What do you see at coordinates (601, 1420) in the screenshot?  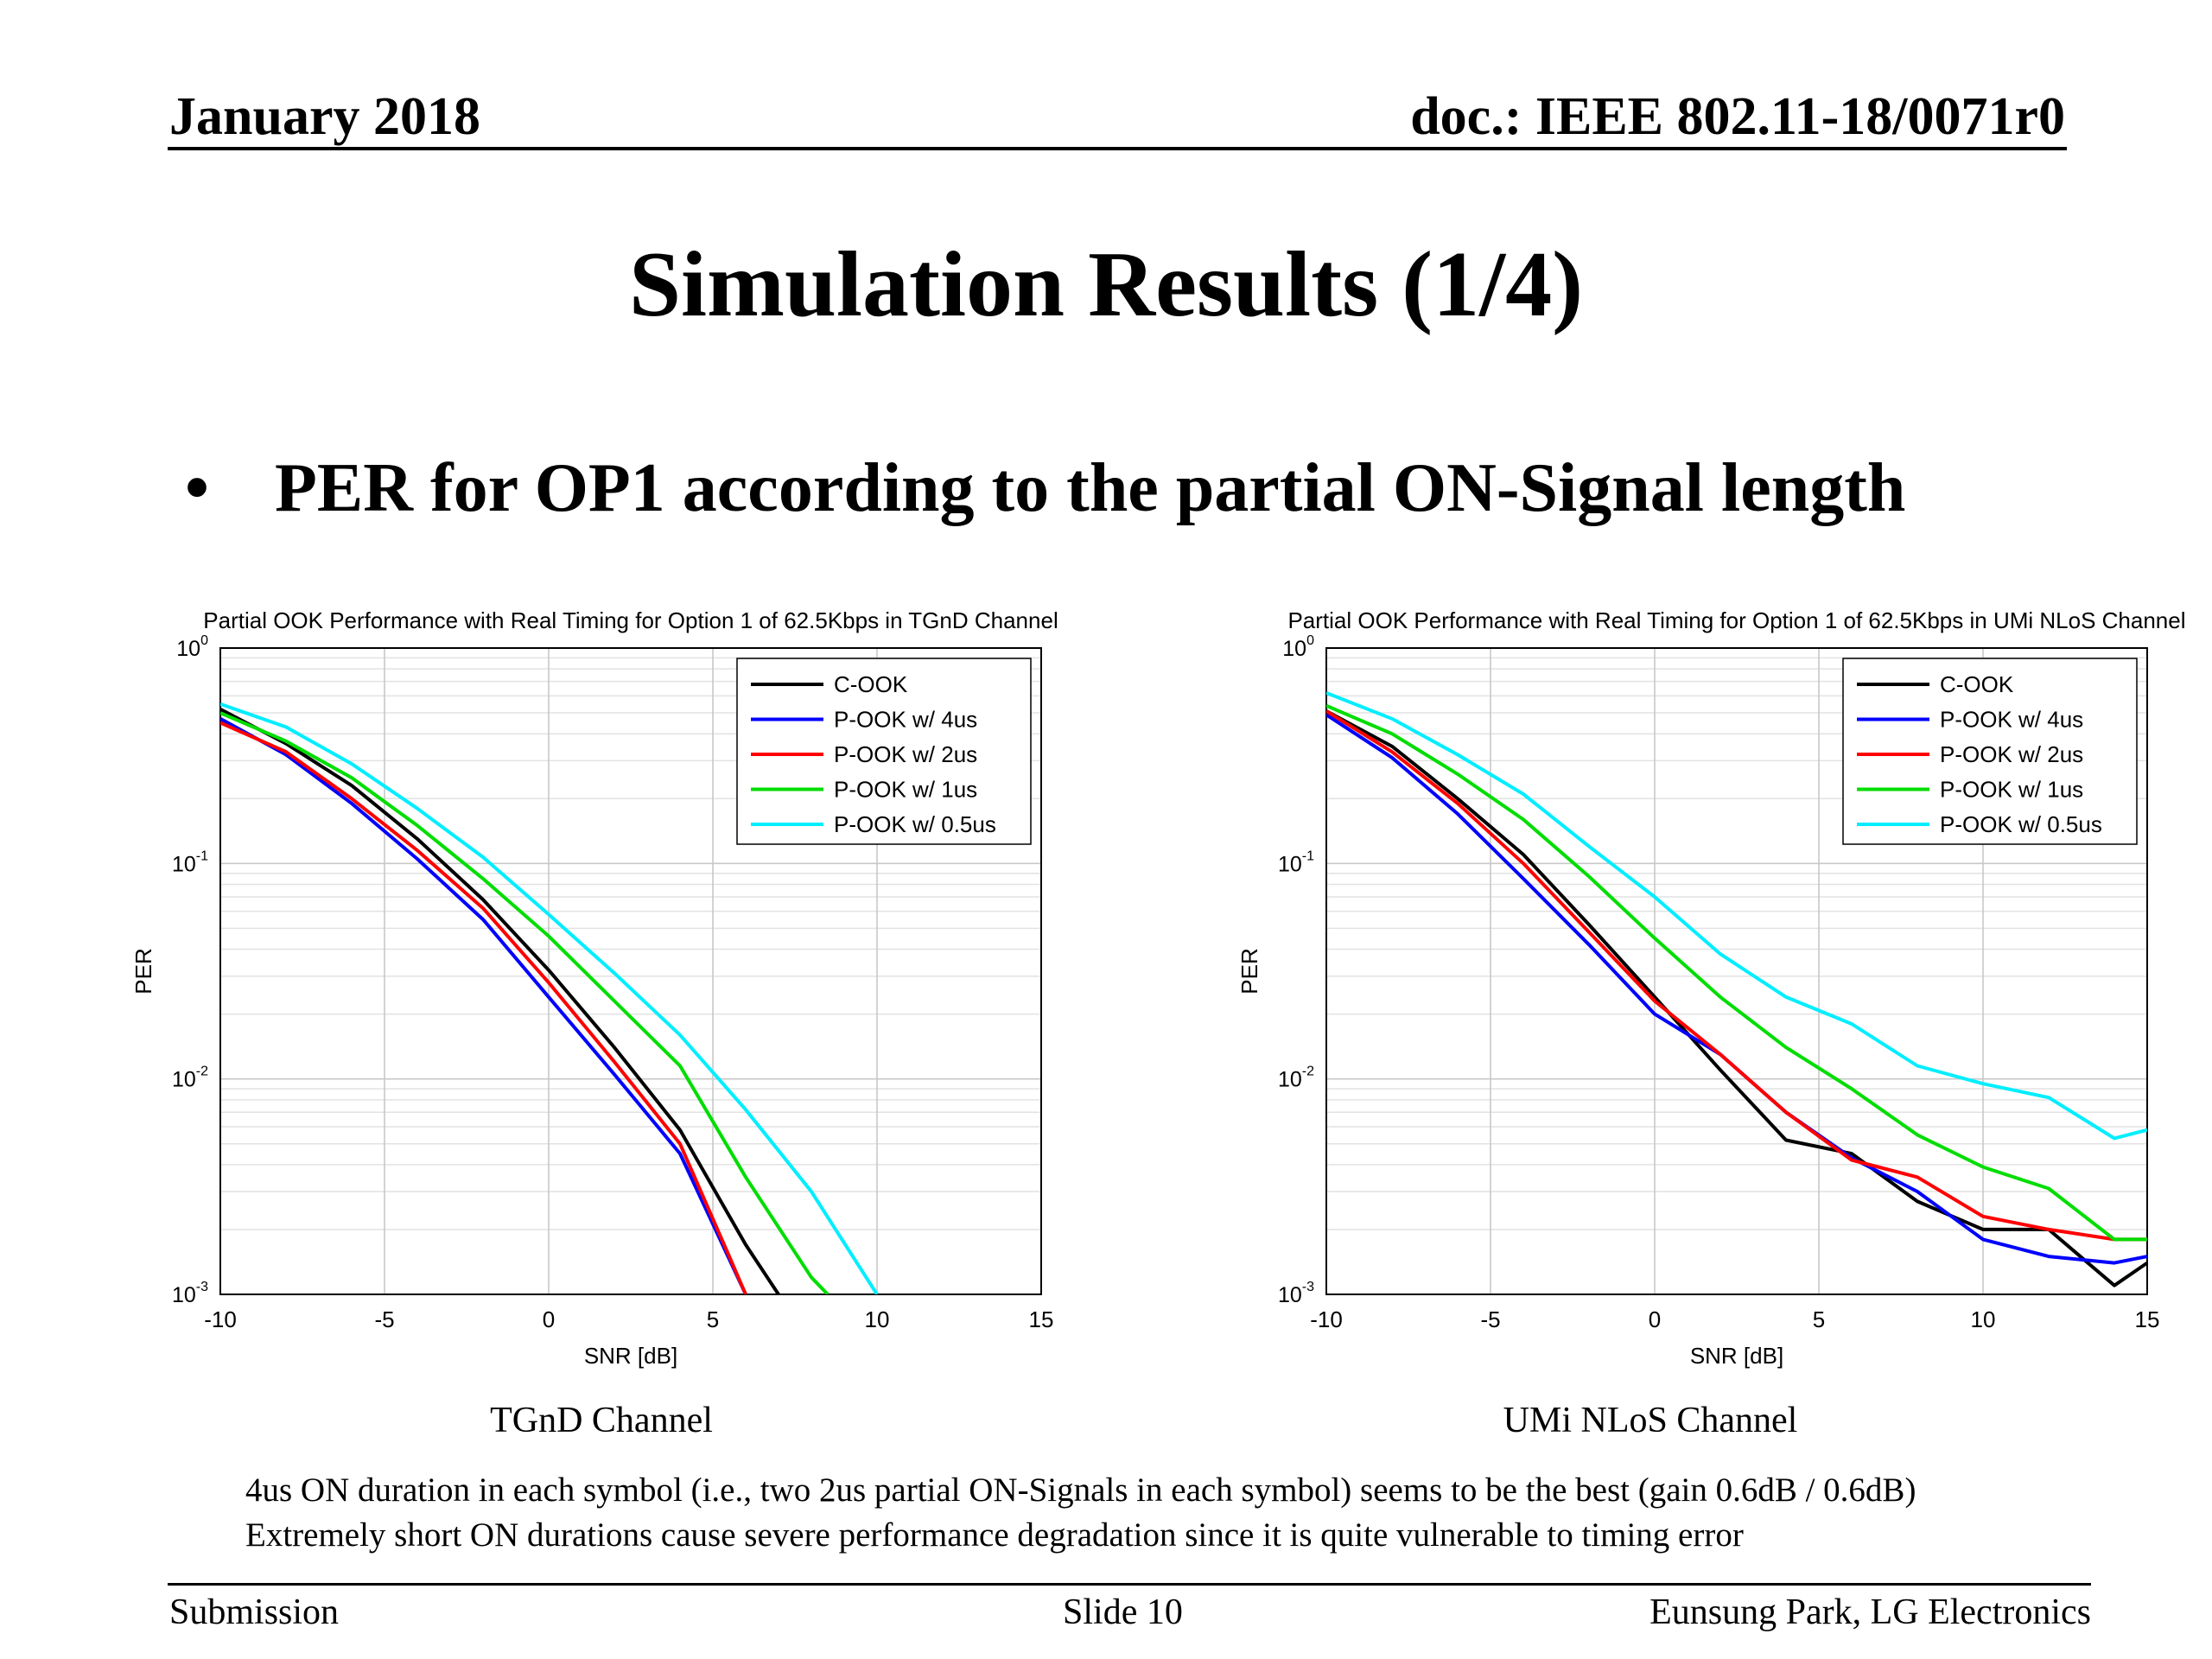 I see `caption-tgnd: TGnD Channel` at bounding box center [601, 1420].